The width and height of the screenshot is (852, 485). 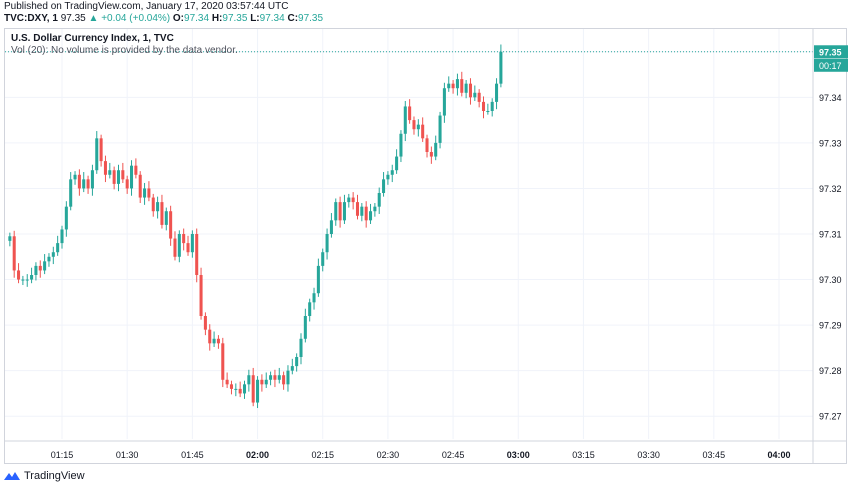 I want to click on open-value: 97.34, so click(x=197, y=18).